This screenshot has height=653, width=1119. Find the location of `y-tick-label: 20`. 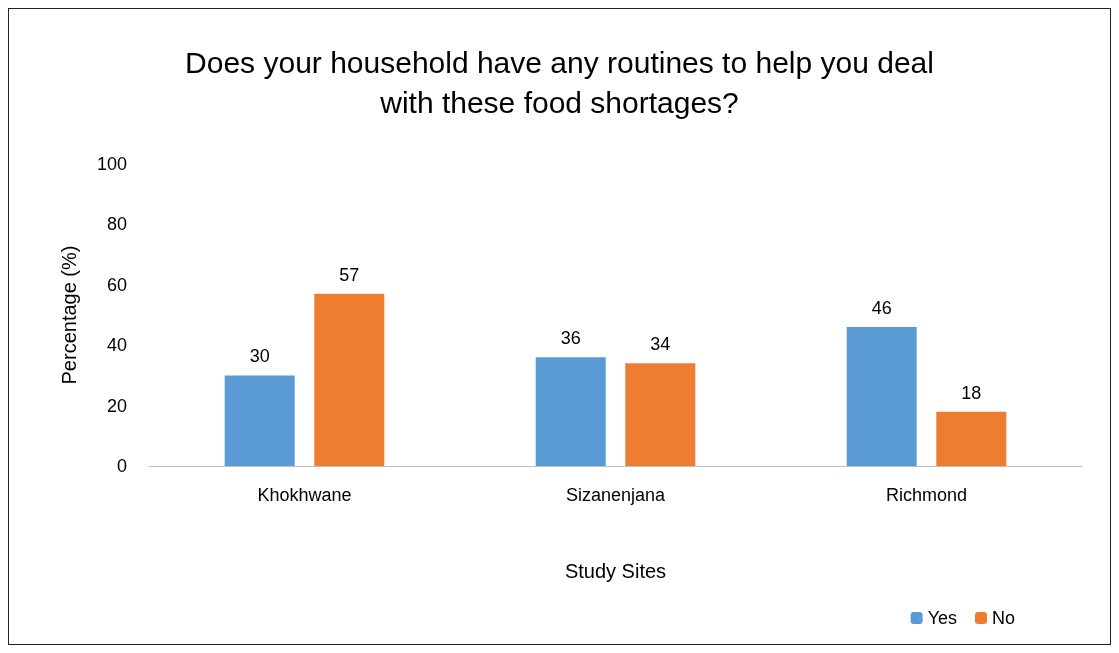

y-tick-label: 20 is located at coordinates (116, 405).